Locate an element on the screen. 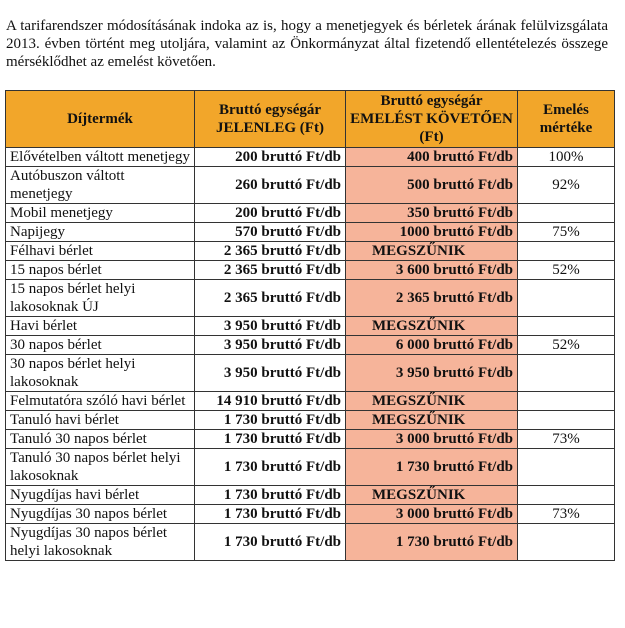 The image size is (625, 628). product-cell: 30 napos bérlet helyi lakosoknak is located at coordinates (100, 373).